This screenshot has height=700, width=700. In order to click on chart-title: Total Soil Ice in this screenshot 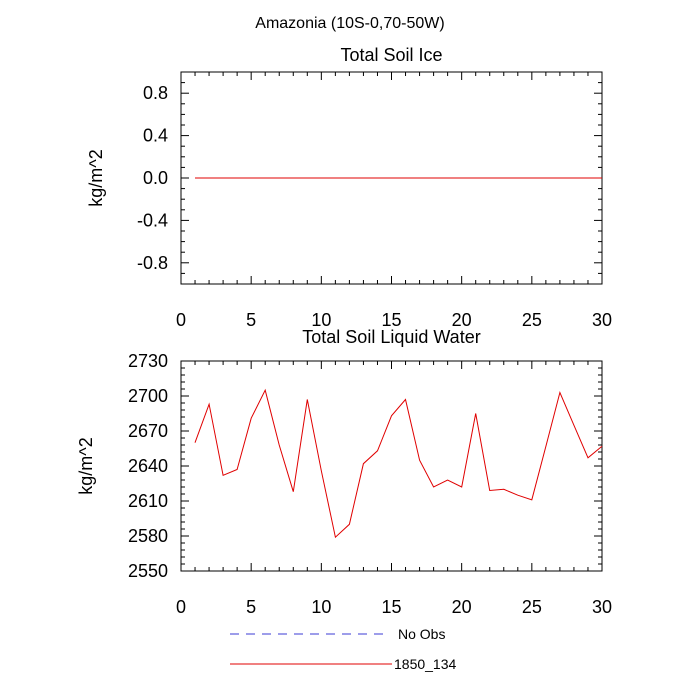, I will do `click(391, 55)`.